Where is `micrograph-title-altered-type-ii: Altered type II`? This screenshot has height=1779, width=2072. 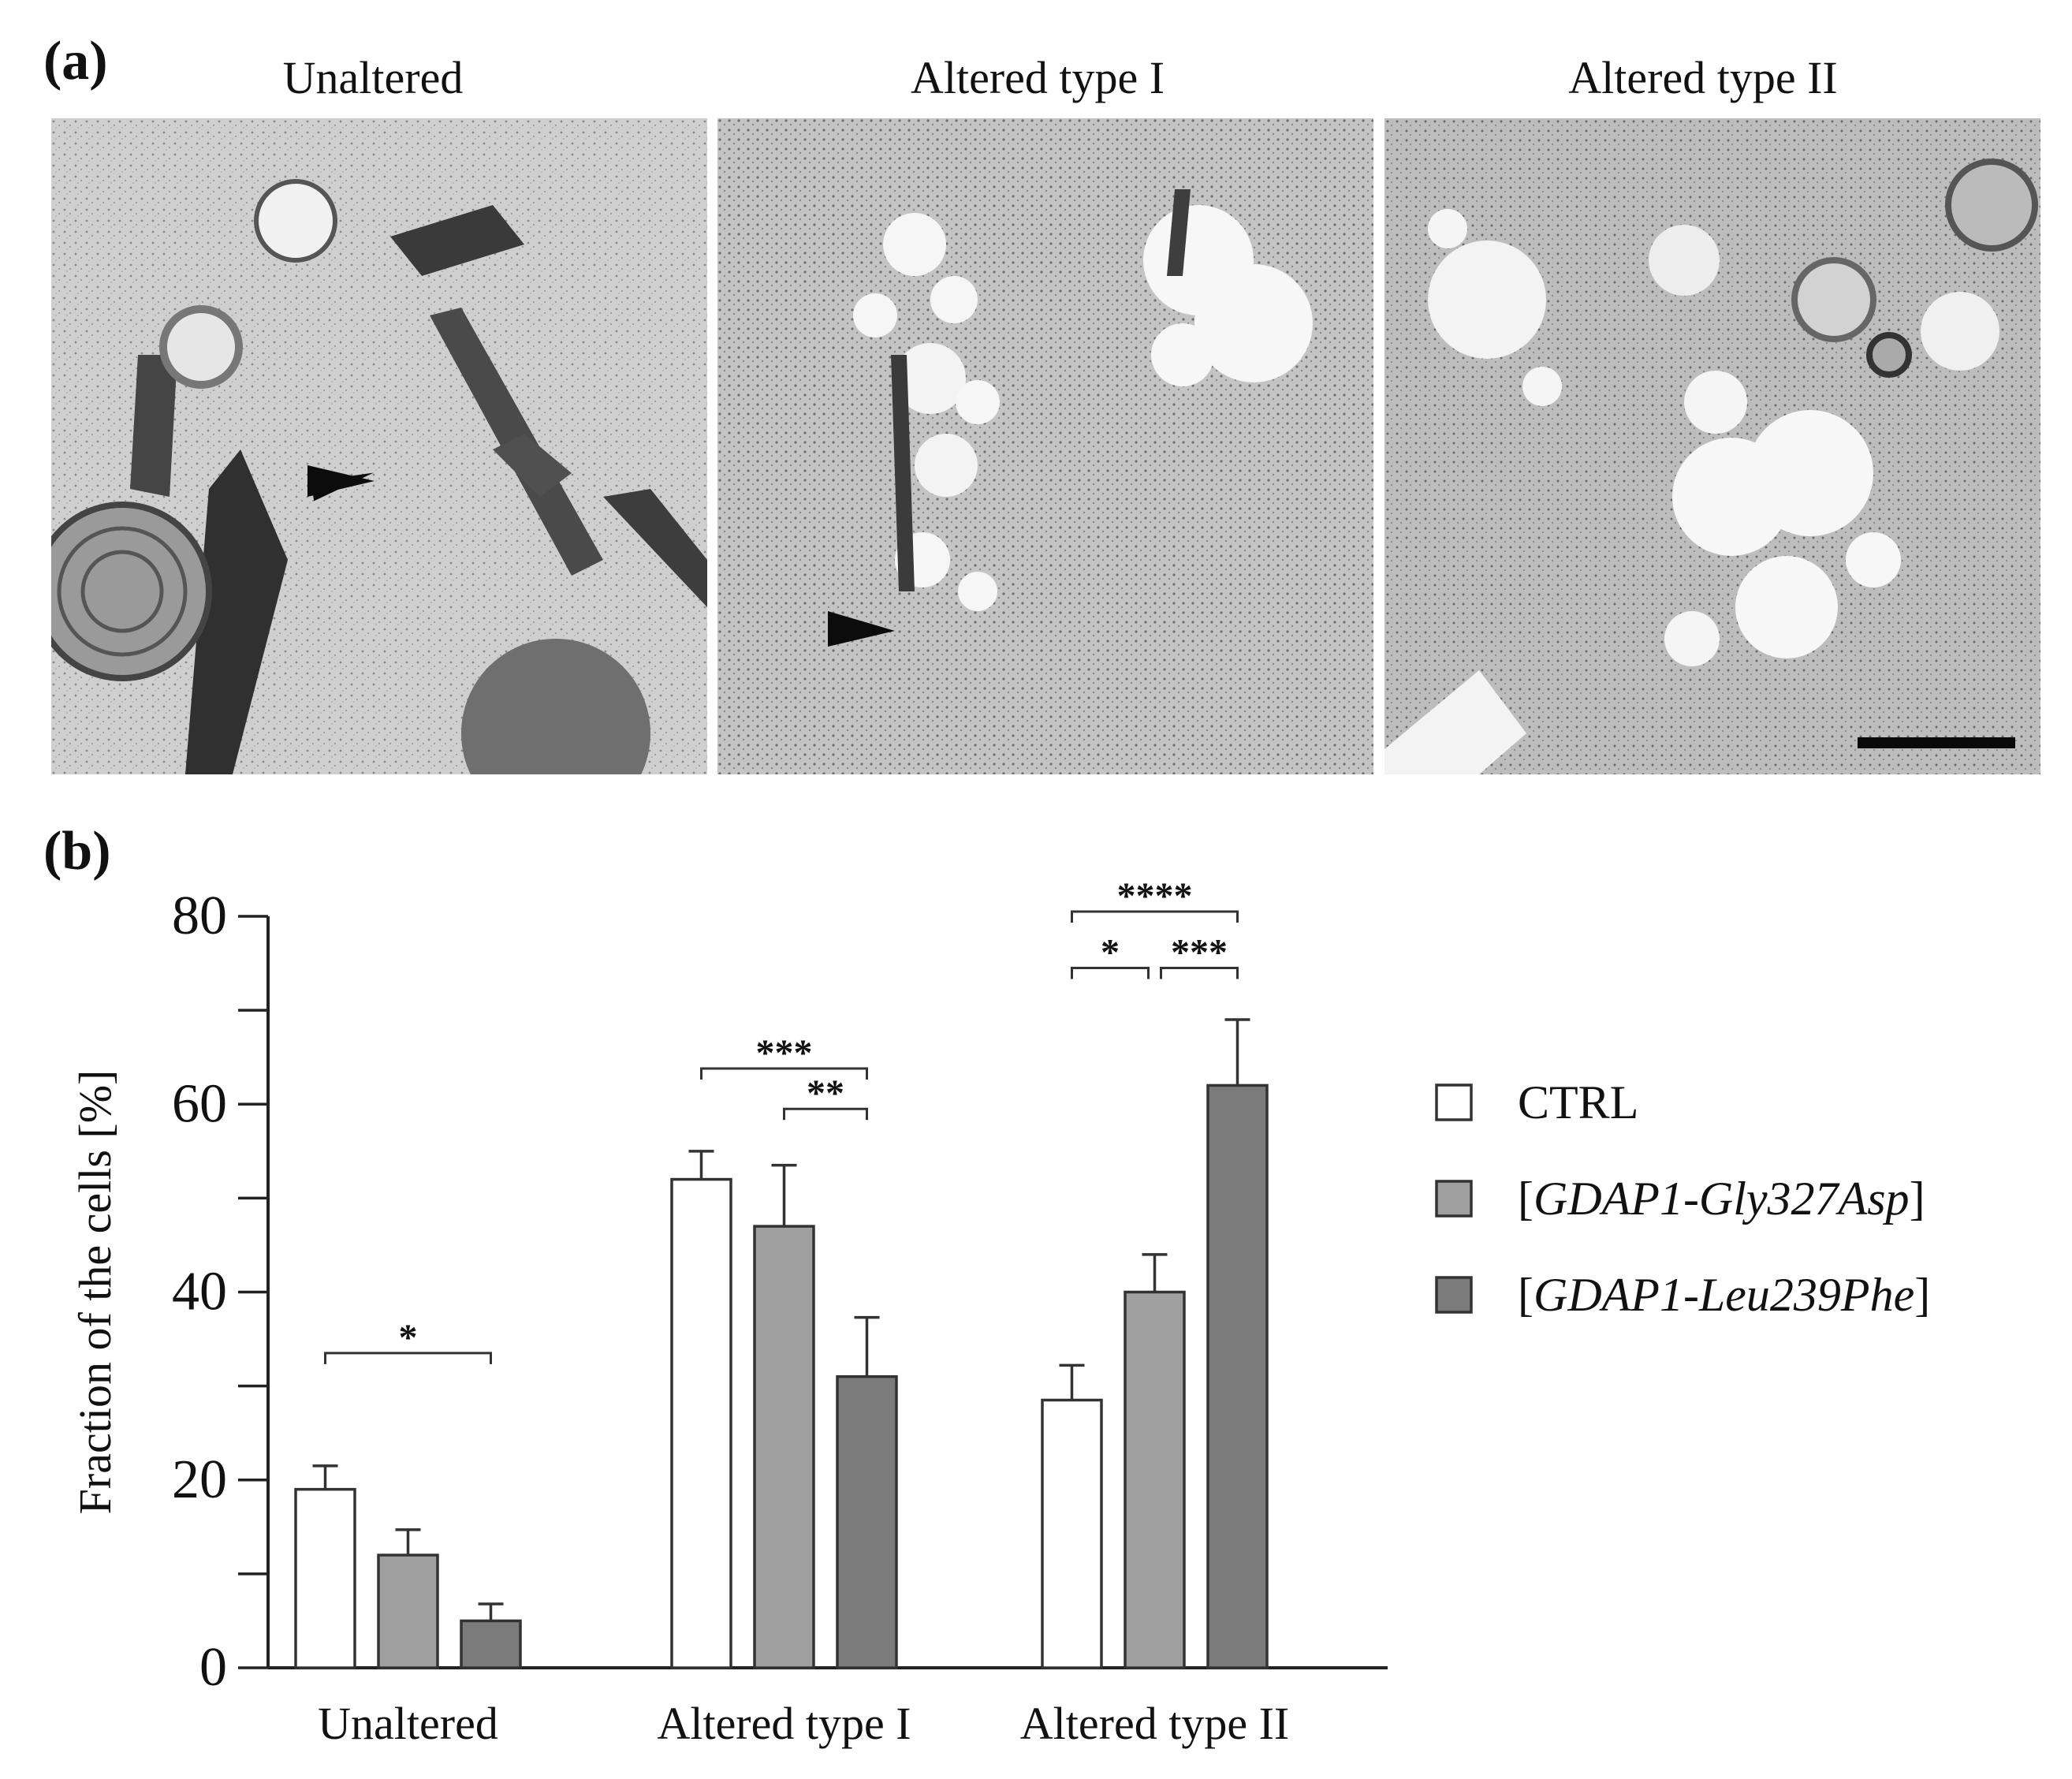
micrograph-title-altered-type-ii: Altered type II is located at coordinates (1703, 77).